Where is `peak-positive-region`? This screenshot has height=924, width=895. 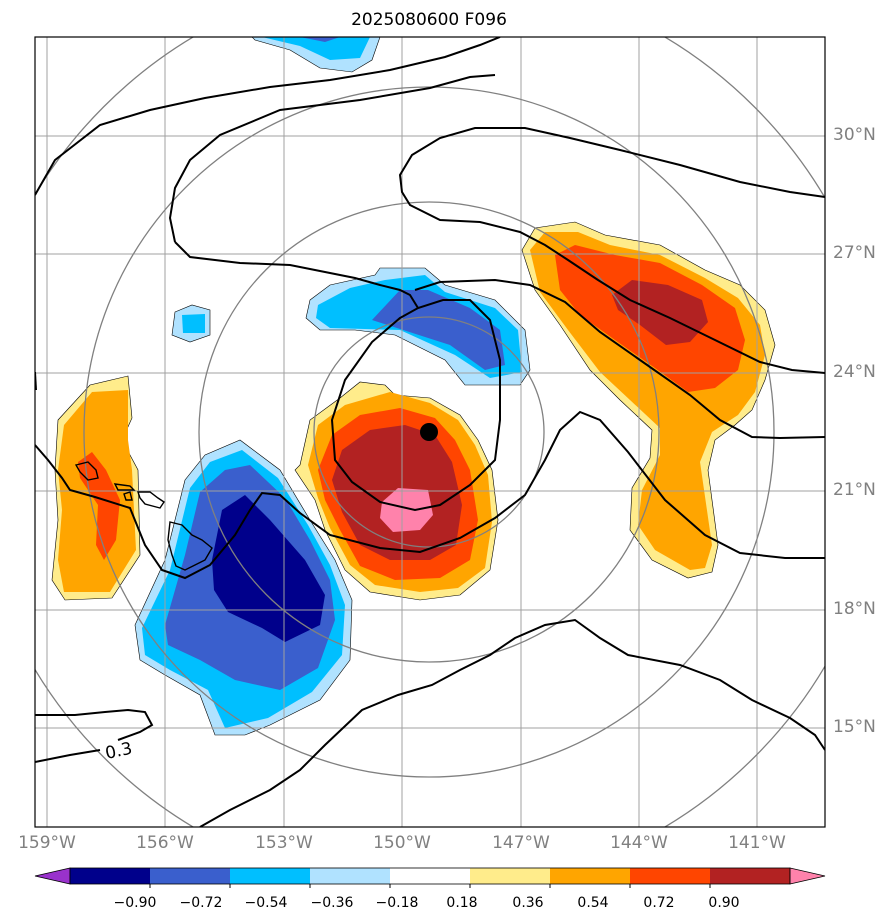 peak-positive-region is located at coordinates (406, 510).